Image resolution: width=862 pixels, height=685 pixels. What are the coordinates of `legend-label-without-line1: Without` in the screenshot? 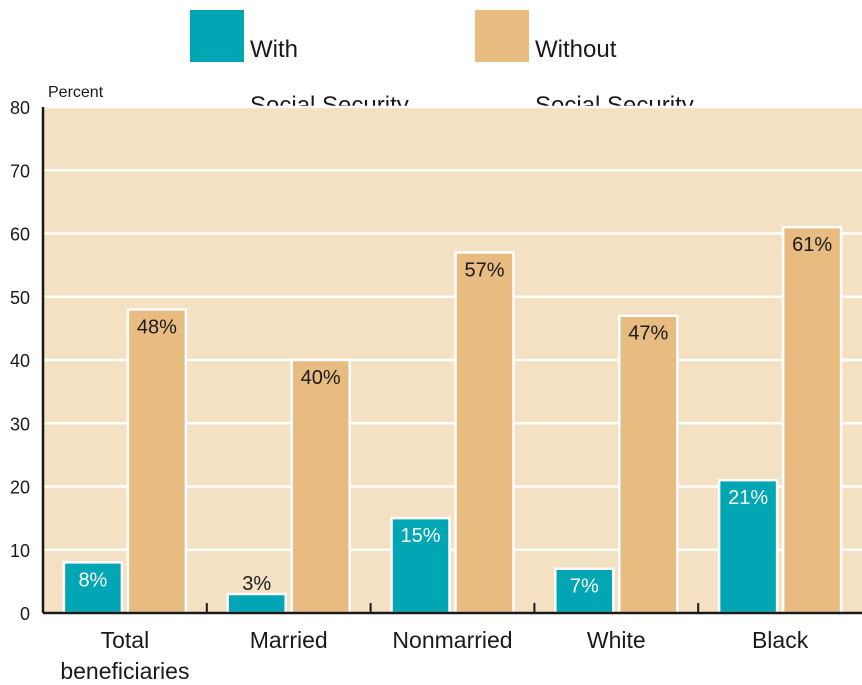 It's located at (576, 49).